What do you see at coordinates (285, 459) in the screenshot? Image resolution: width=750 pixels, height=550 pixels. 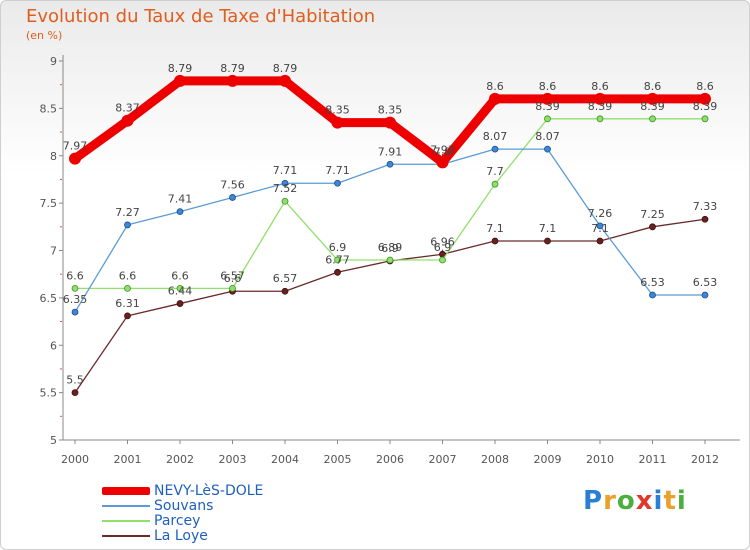 I see `x-tick-label: 2004` at bounding box center [285, 459].